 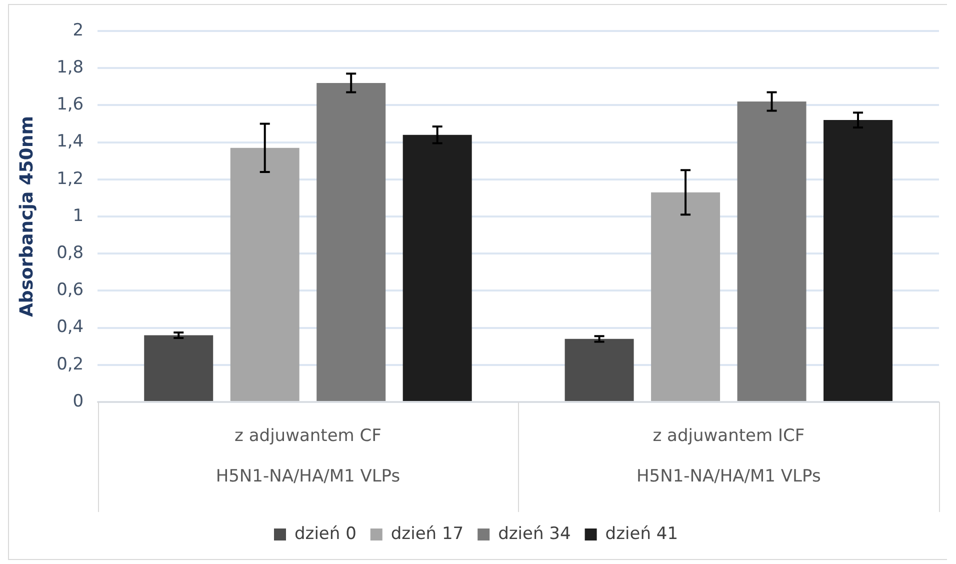 I want to click on category-label: z adjuwantem CF H5N1-NA/HA/M1 VLPs, so click(x=308, y=456).